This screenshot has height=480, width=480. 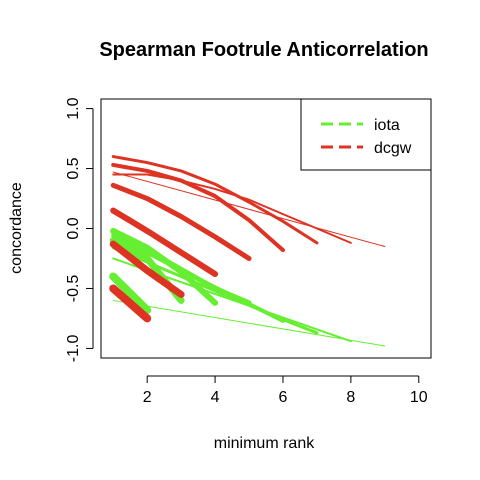 I want to click on y-tick-label: -1.0, so click(x=73, y=349).